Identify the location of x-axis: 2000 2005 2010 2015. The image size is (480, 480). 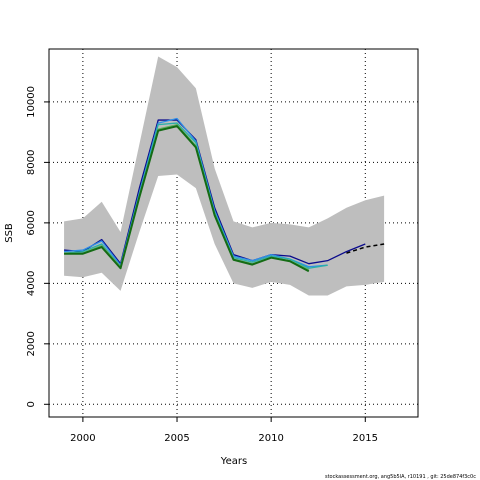
(224, 430).